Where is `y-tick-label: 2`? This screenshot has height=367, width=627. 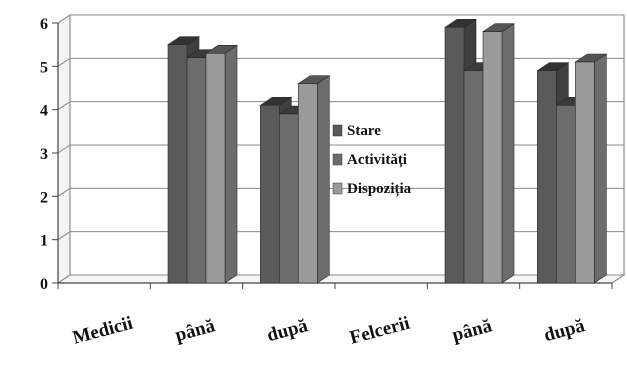 y-tick-label: 2 is located at coordinates (44, 197).